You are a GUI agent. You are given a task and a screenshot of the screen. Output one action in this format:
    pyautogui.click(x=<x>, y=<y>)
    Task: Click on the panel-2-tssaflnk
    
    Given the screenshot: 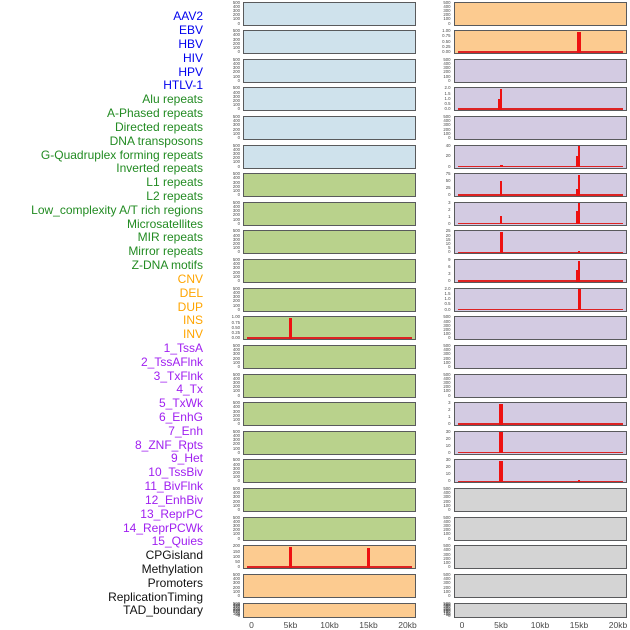 What is the action you would take?
    pyautogui.click(x=540, y=99)
    